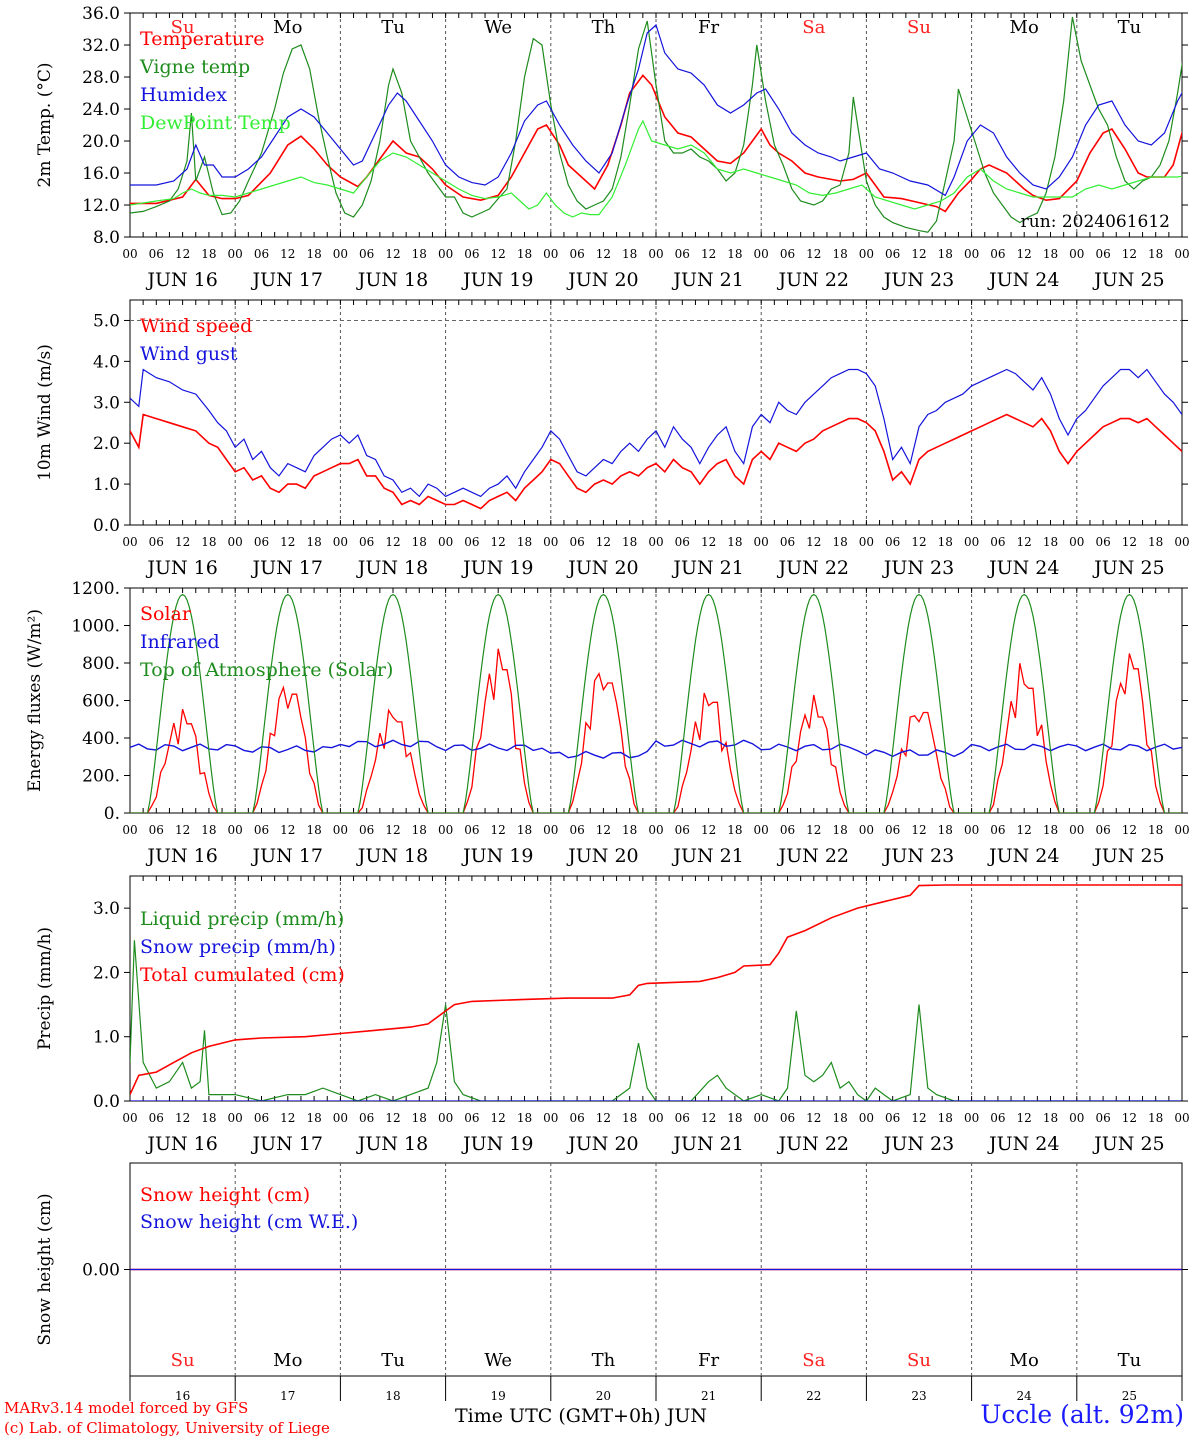 The image size is (1194, 1440). What do you see at coordinates (95, 627) in the screenshot?
I see `y-tick-label: 1000.` at bounding box center [95, 627].